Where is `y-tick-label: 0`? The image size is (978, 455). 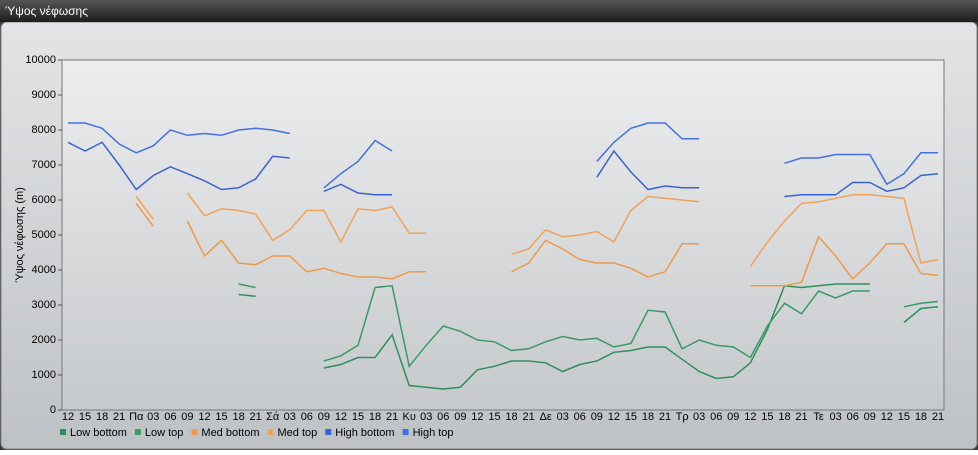
y-tick-label: 0 is located at coordinates (53, 410).